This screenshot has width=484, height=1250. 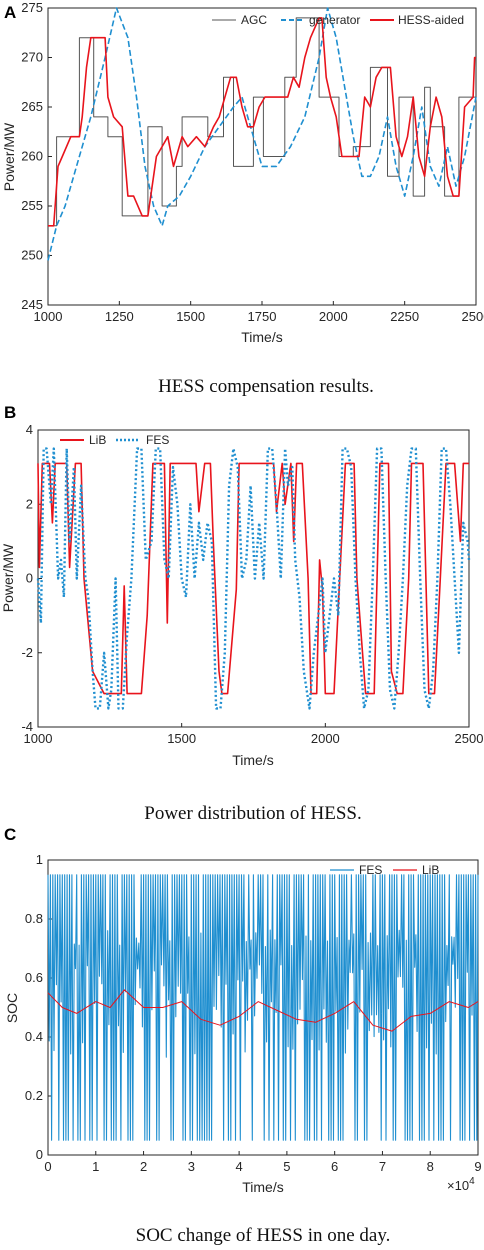 What do you see at coordinates (458, 1185) in the screenshot?
I see `x-exponent-base: ×10` at bounding box center [458, 1185].